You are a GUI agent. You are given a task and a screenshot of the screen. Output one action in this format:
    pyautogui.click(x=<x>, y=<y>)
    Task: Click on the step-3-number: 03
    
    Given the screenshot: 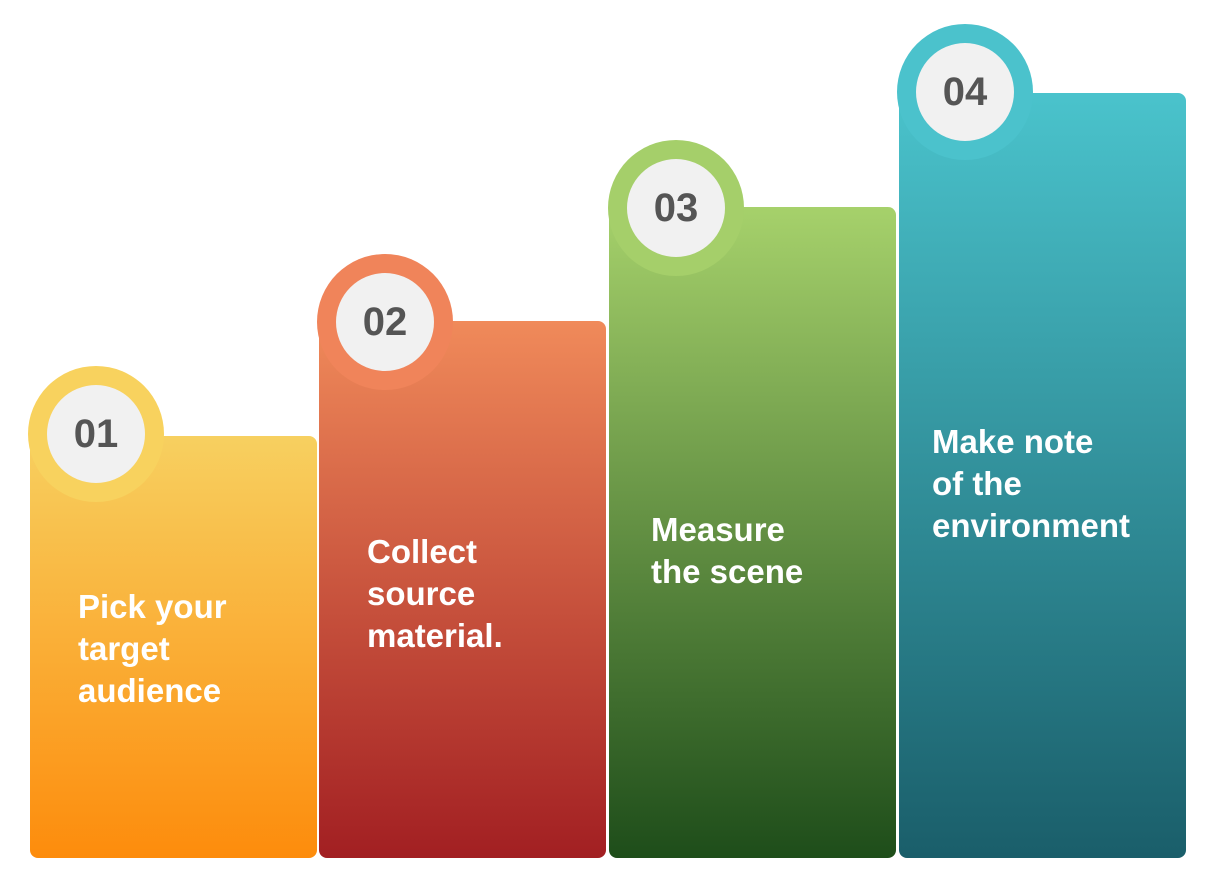 What is the action you would take?
    pyautogui.click(x=676, y=208)
    